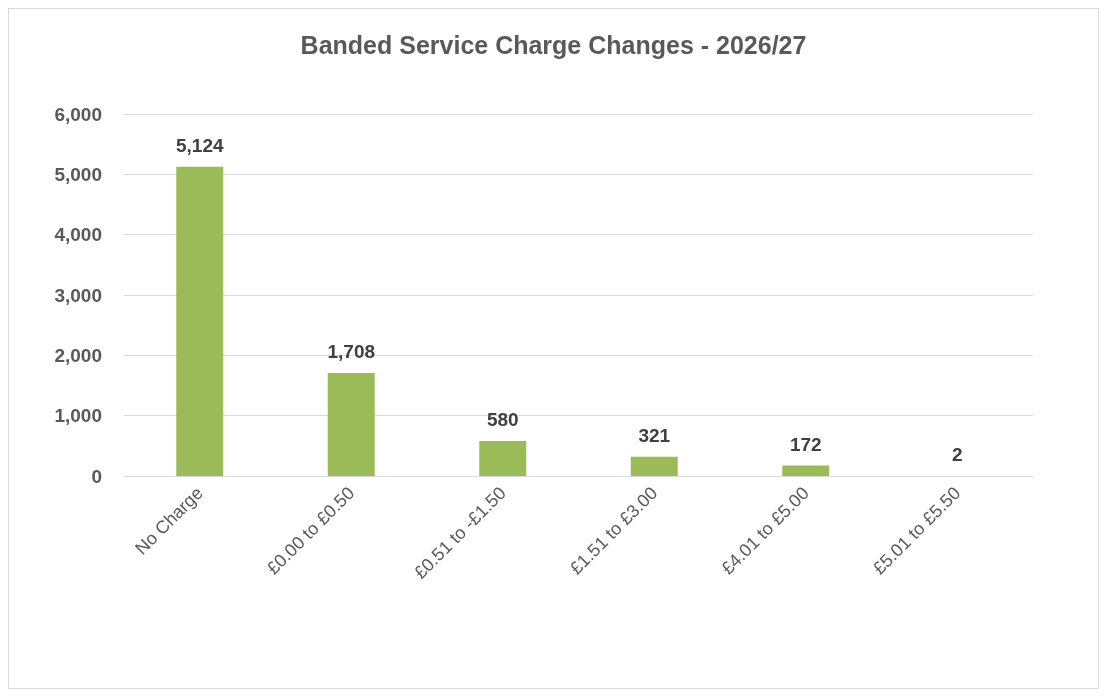 This screenshot has width=1107, height=697. I want to click on data-label: 172, so click(805, 444).